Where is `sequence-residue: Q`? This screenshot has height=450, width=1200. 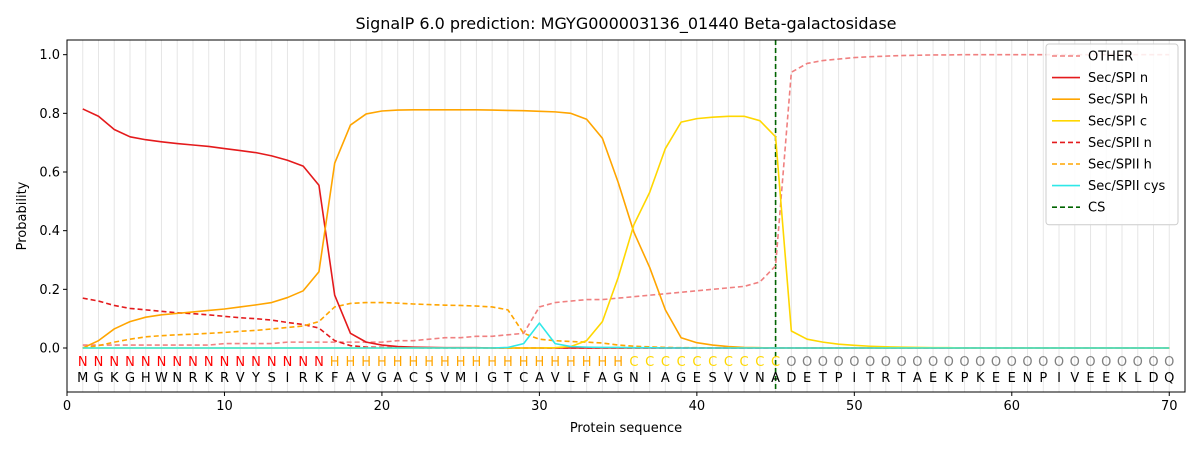
sequence-residue: Q is located at coordinates (1169, 378).